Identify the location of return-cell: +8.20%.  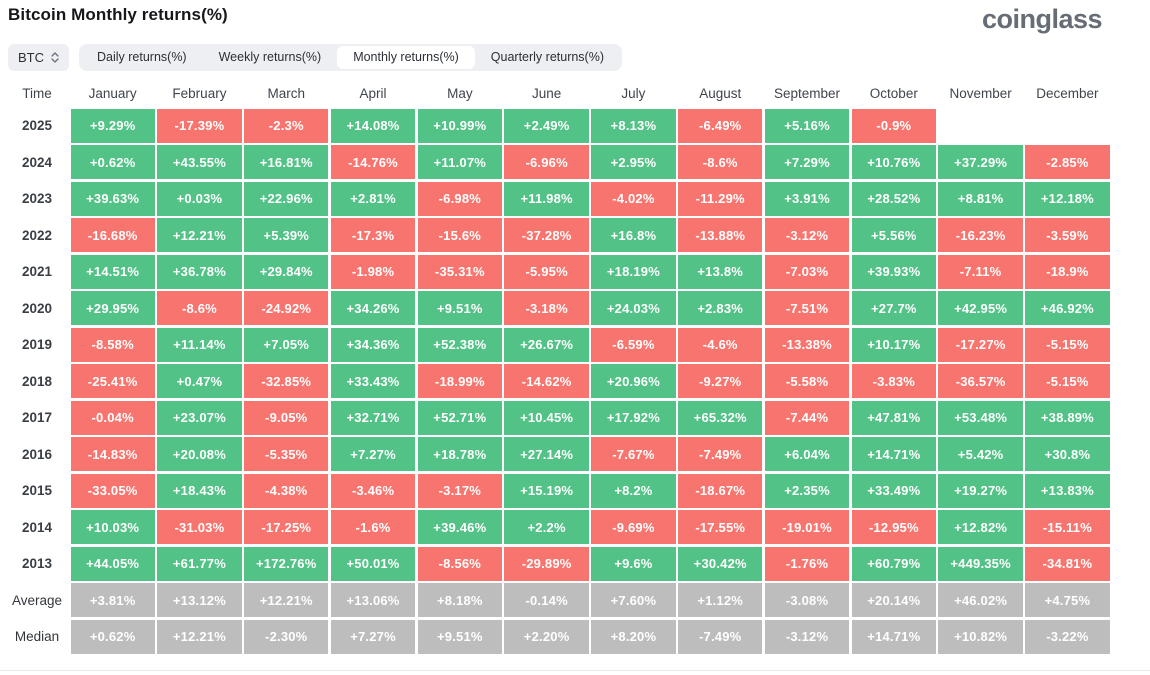
(633, 636).